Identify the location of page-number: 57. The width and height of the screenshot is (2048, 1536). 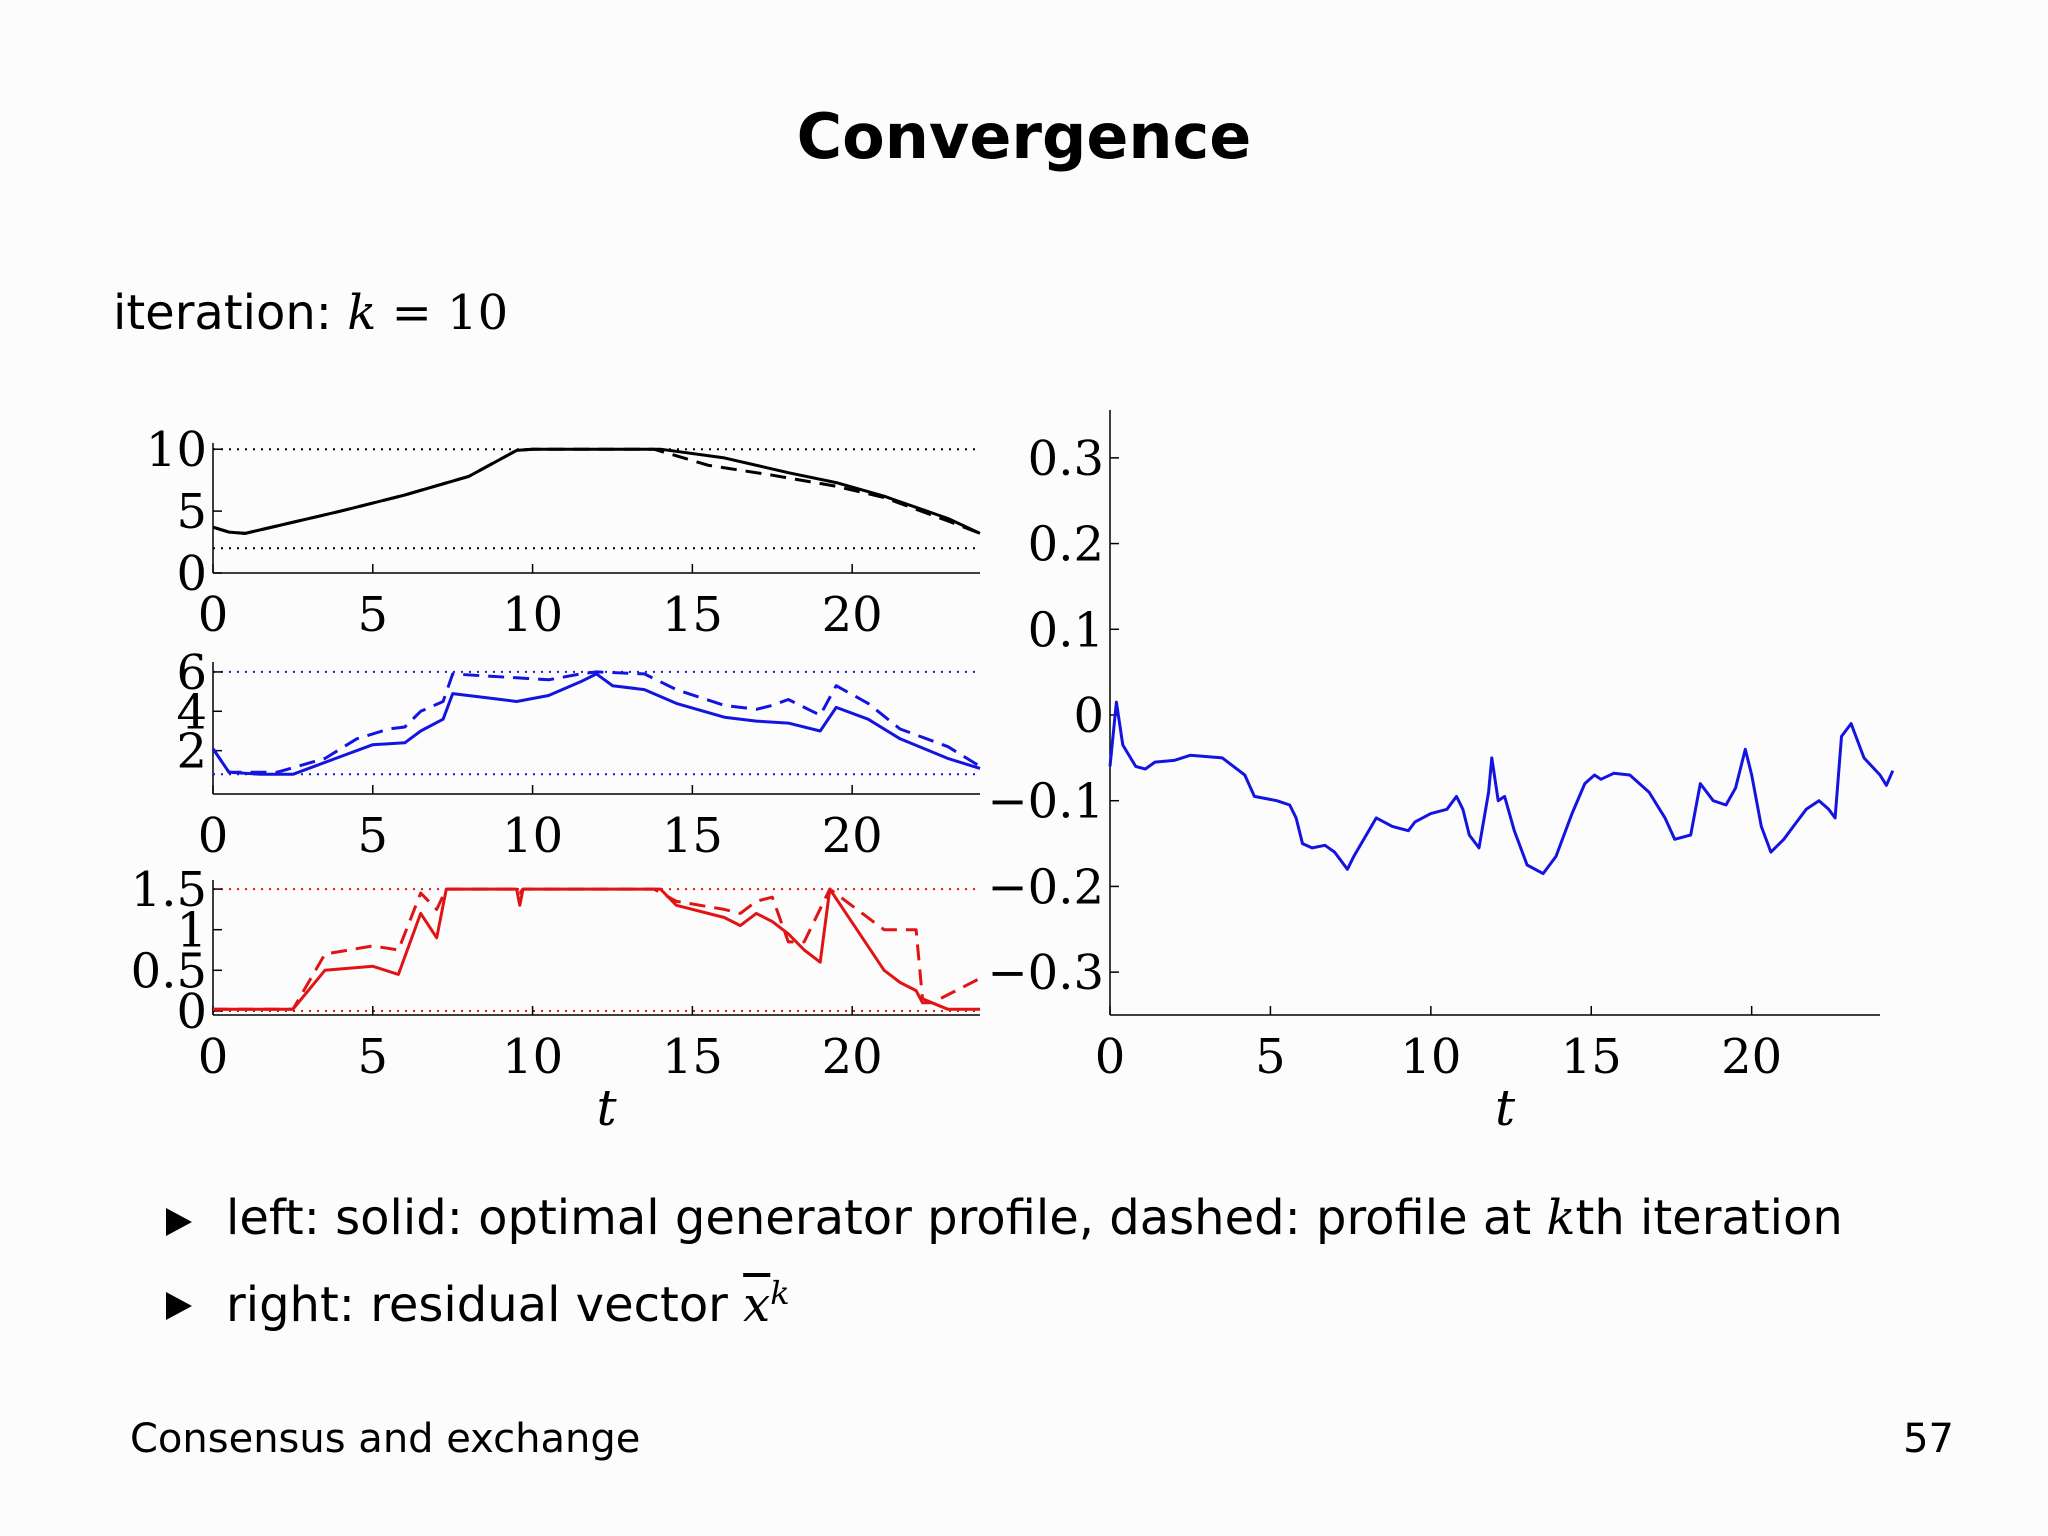
(1928, 1439).